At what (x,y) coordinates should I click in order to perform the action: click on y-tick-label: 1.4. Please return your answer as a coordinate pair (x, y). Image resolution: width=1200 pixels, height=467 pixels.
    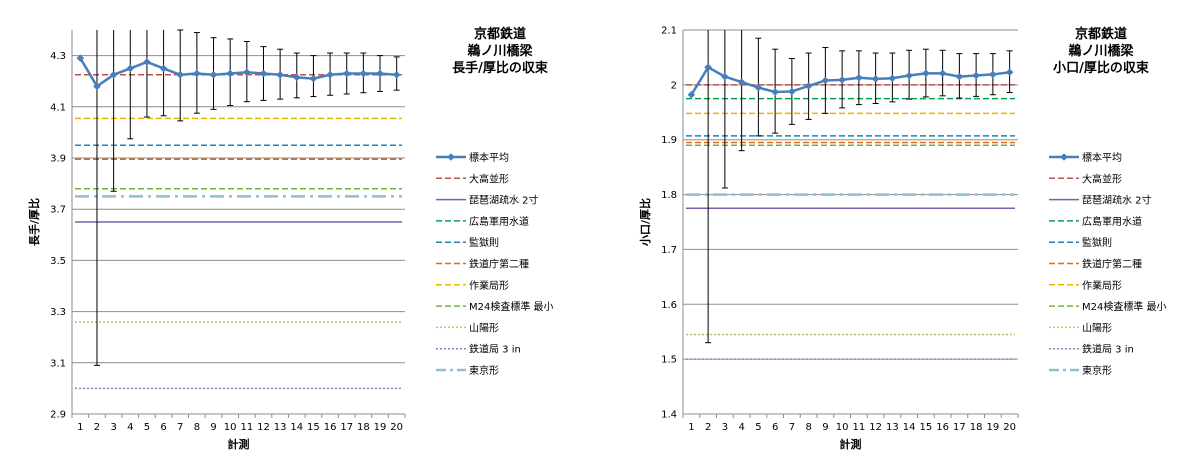
    Looking at the image, I should click on (669, 415).